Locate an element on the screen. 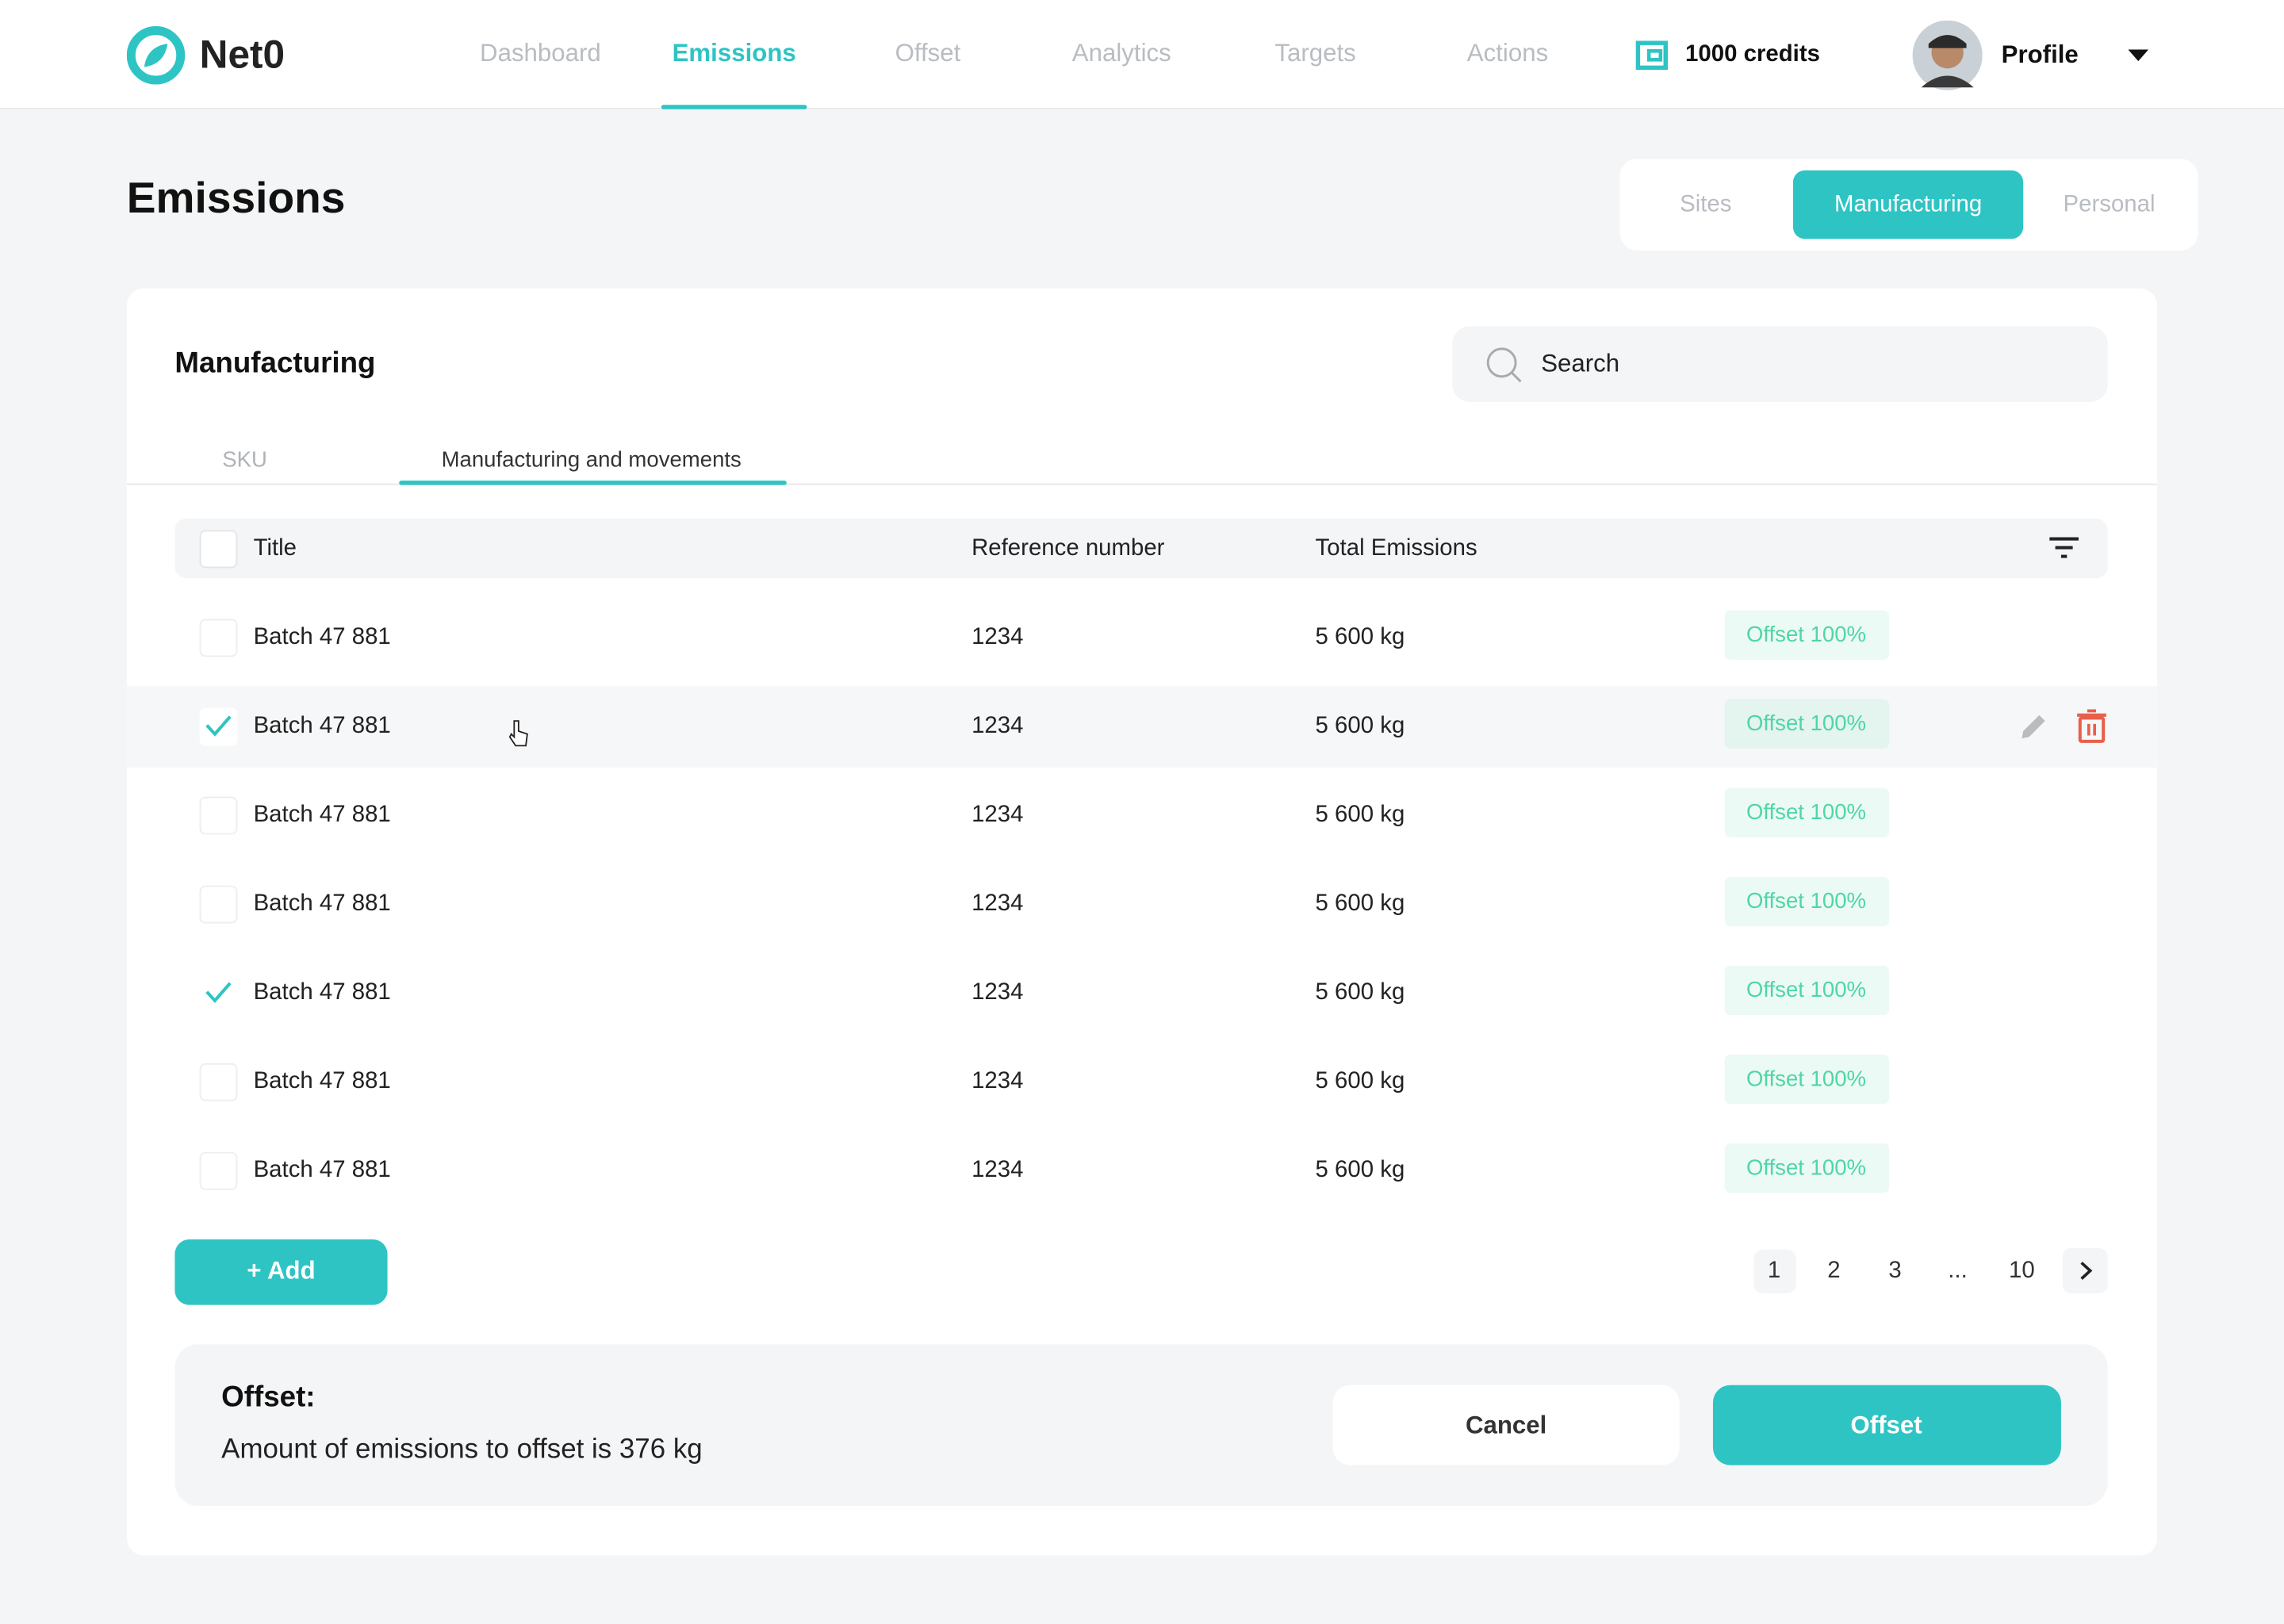  column-header: Title is located at coordinates (275, 548).